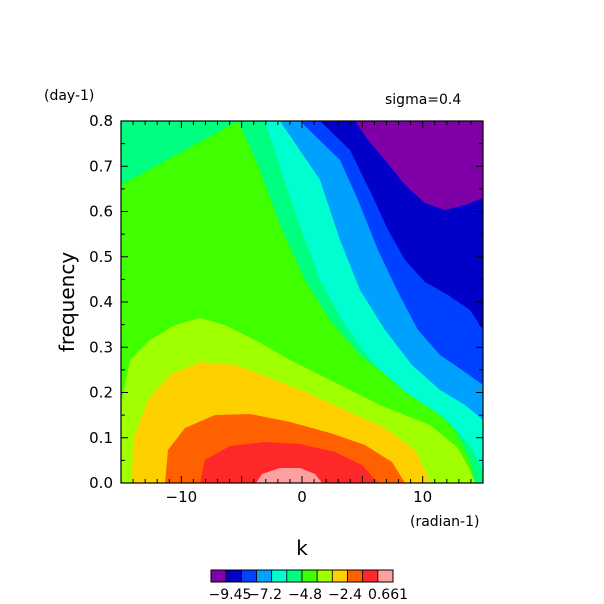 This screenshot has width=604, height=604. Describe the element at coordinates (230, 595) in the screenshot. I see `colorbar-label: −9.45` at that location.